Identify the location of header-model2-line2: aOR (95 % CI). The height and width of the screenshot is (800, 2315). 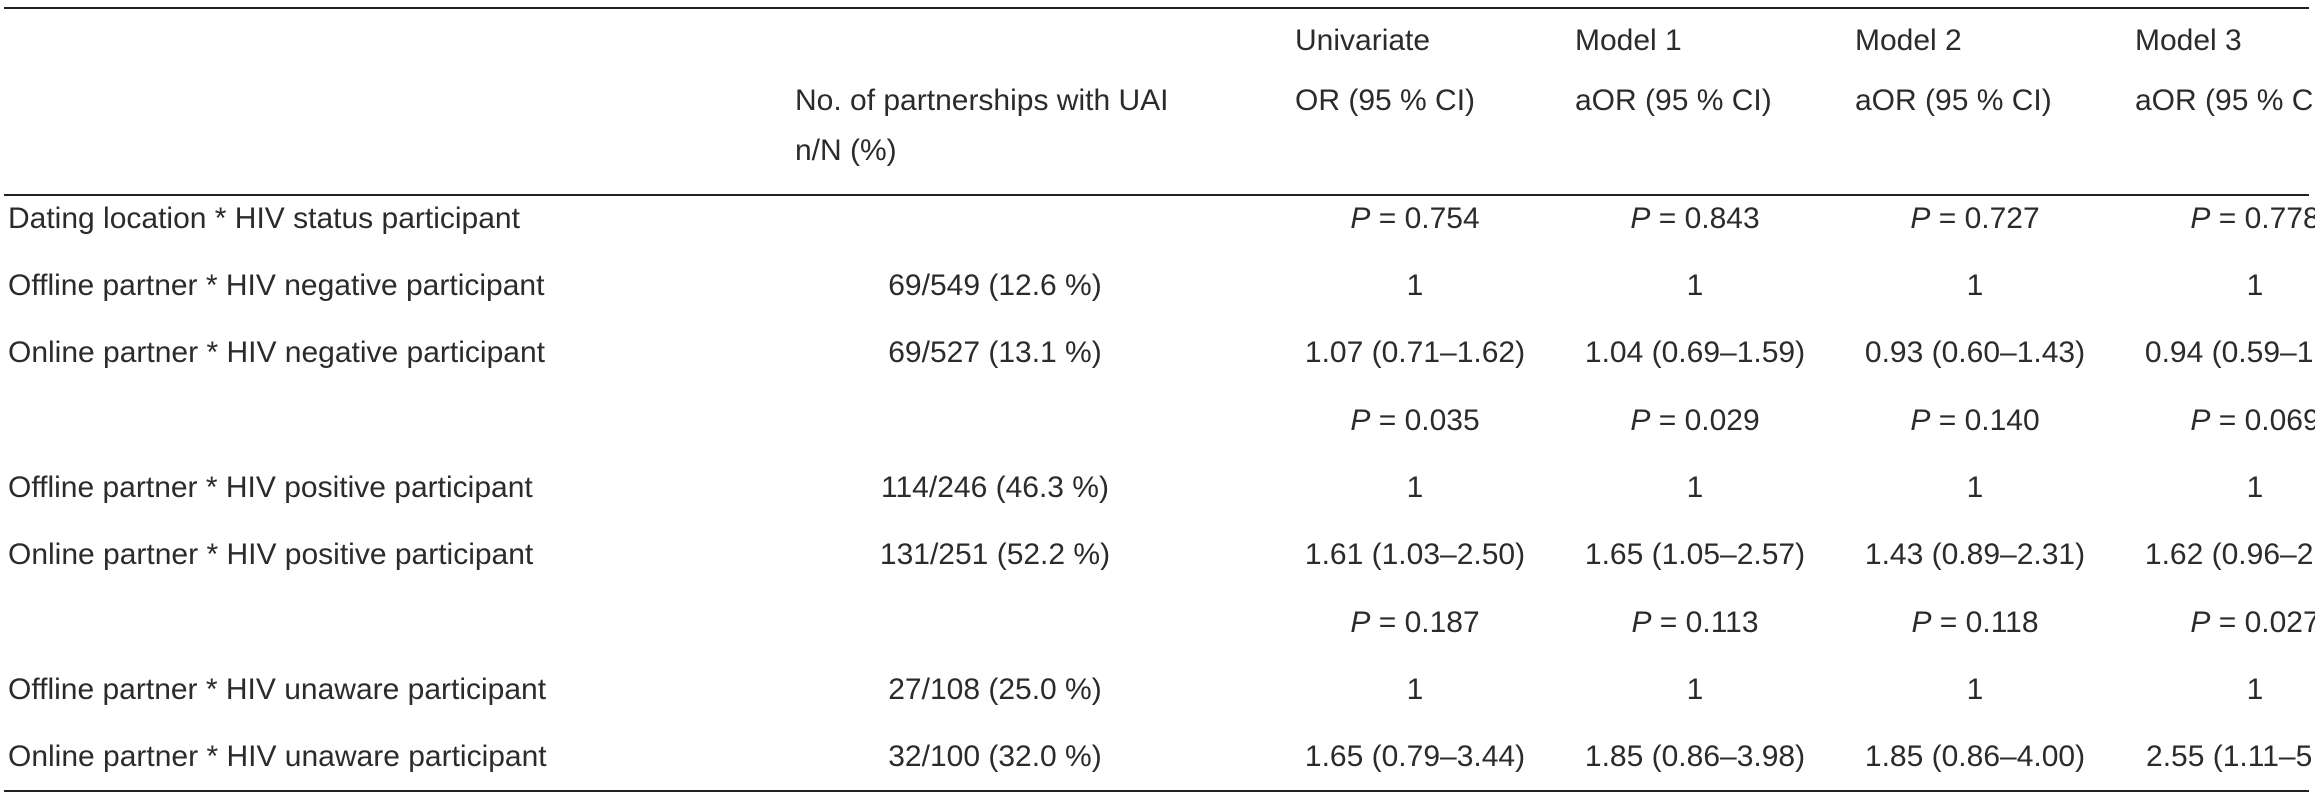
(1953, 100).